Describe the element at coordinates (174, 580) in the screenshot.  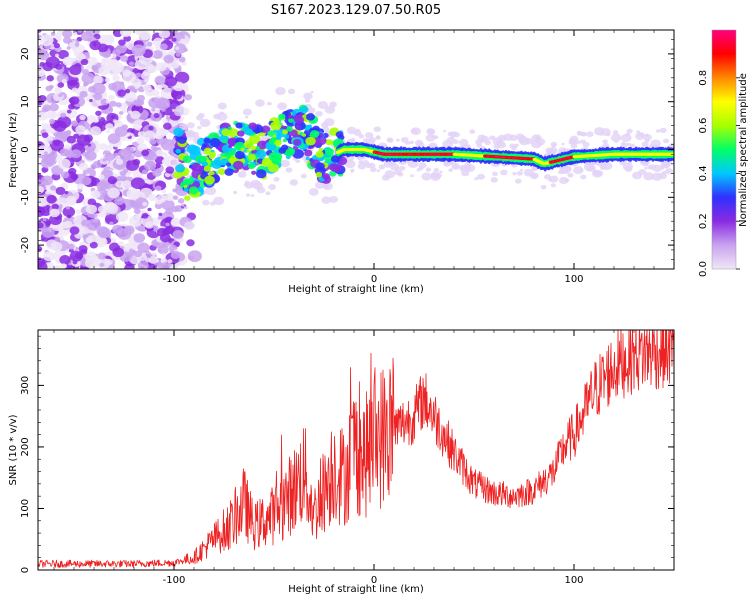
I see `x-tick-label: -100` at that location.